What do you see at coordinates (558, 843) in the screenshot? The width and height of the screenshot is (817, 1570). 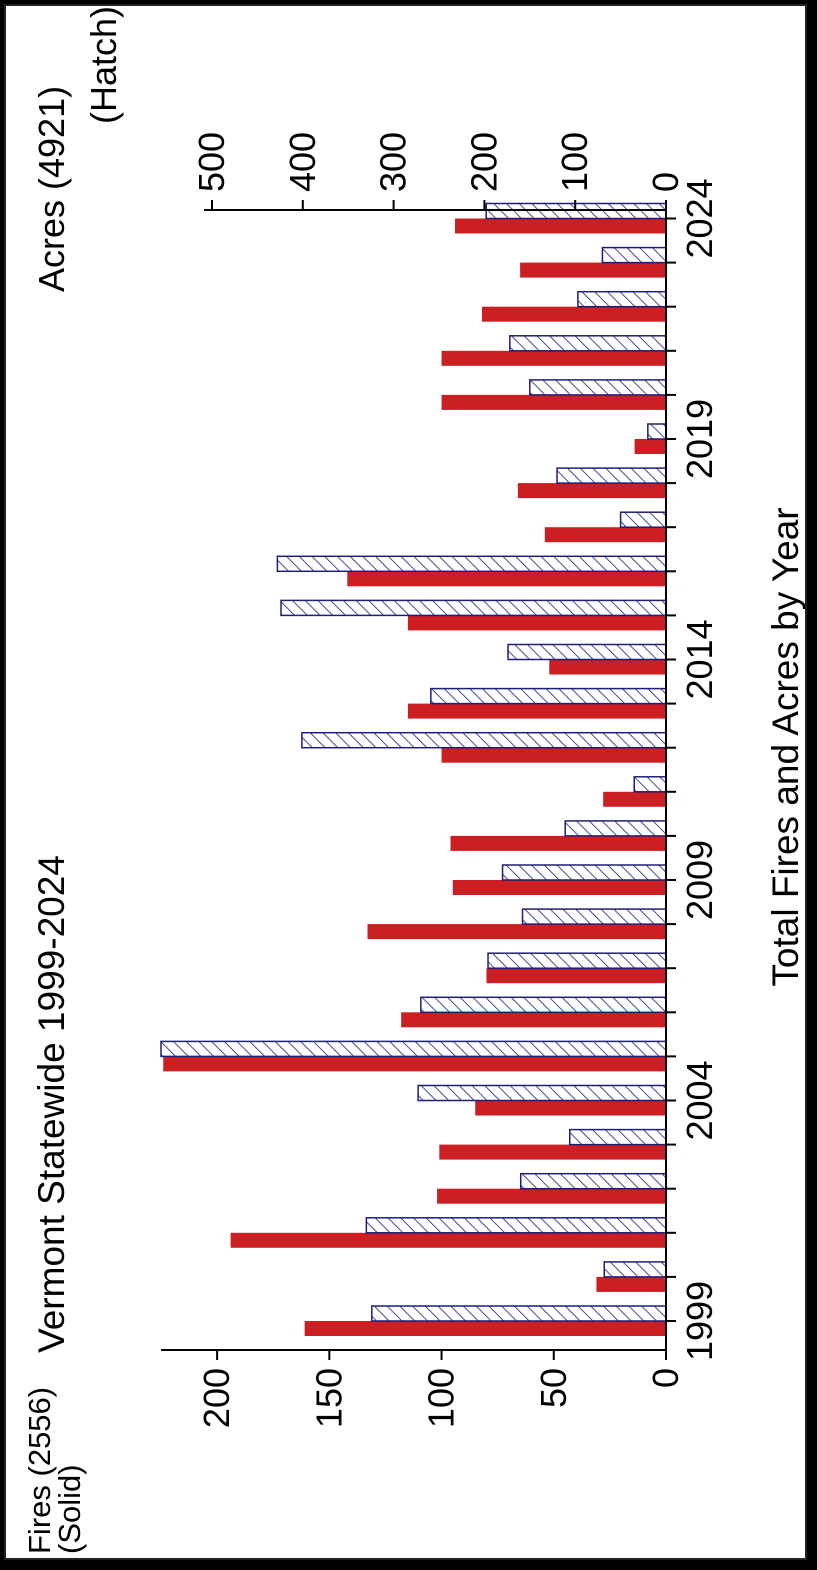 I see `fires-bar-2010` at bounding box center [558, 843].